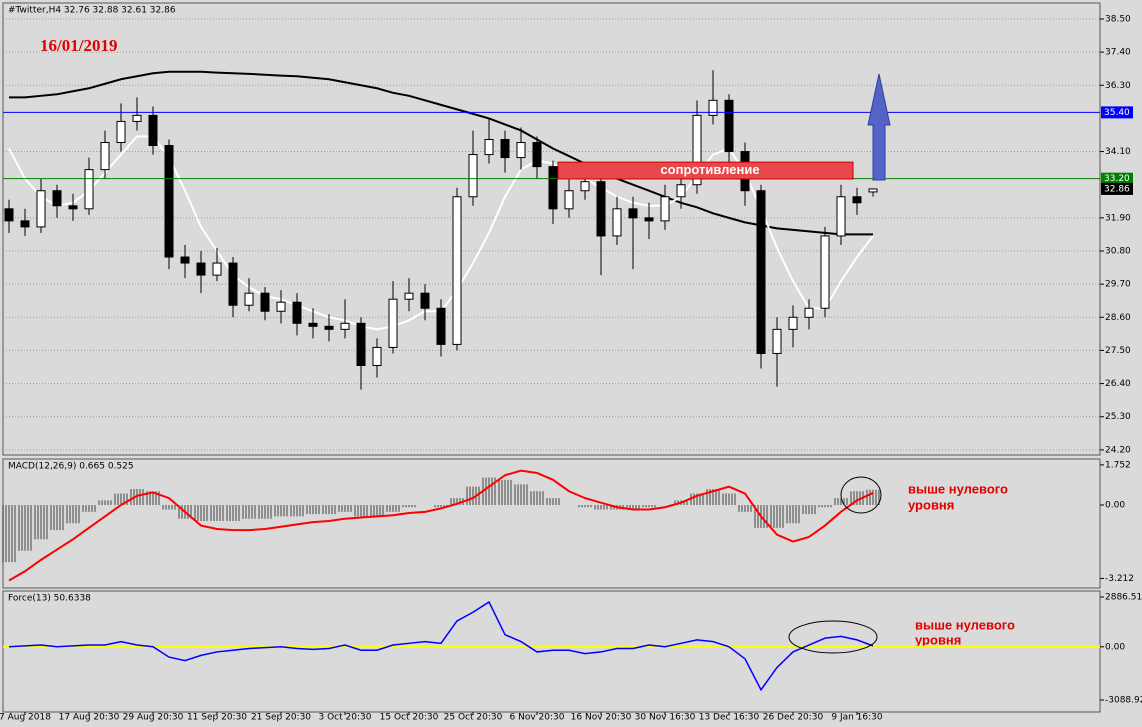 The height and width of the screenshot is (727, 1142). What do you see at coordinates (1118, 351) in the screenshot?
I see `y-tick-label: 27.50` at bounding box center [1118, 351].